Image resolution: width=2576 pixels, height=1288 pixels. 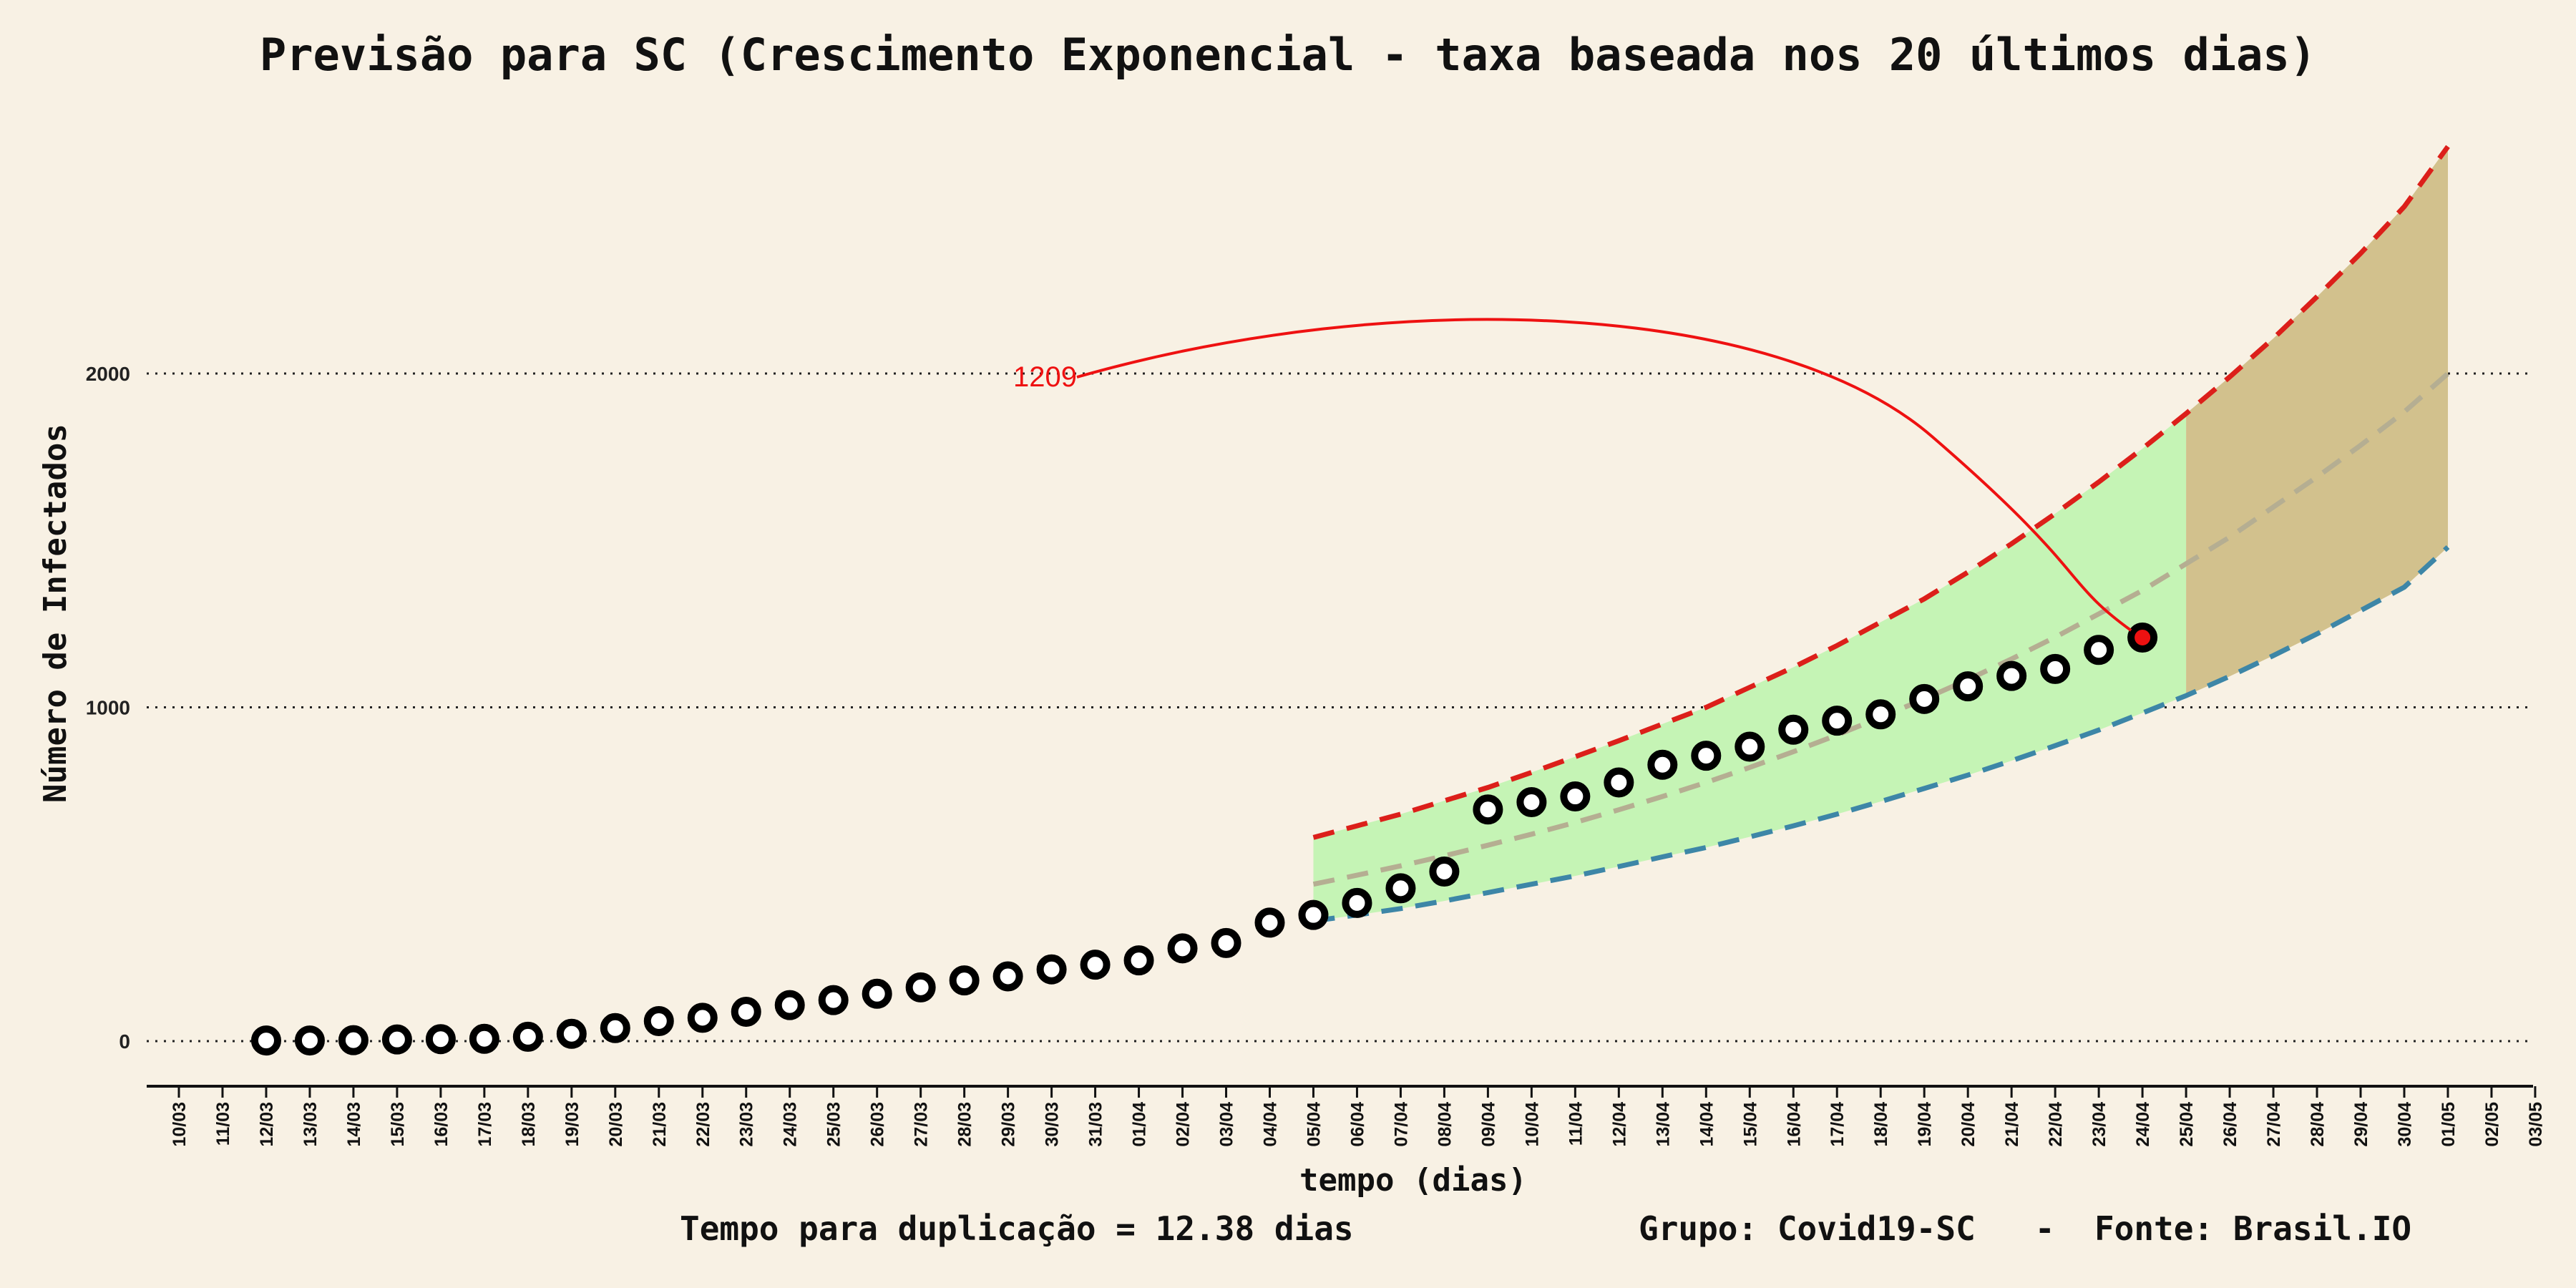 I want to click on x-tick-label: 15/04, so click(x=1750, y=1124).